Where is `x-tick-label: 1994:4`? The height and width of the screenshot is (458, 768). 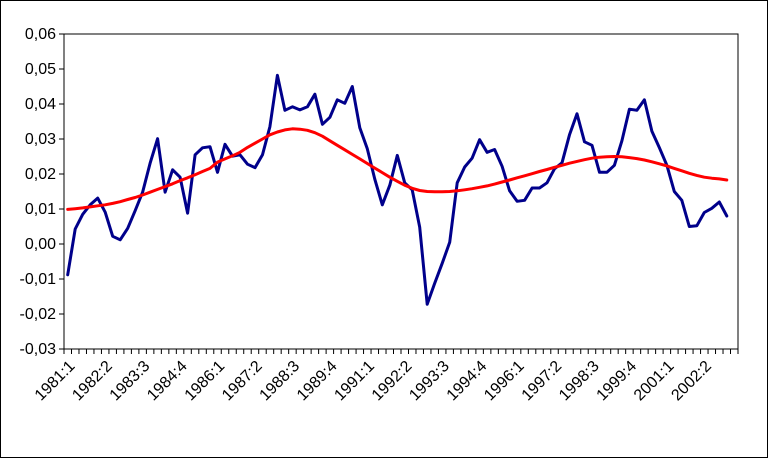
x-tick-label: 1994:4 is located at coordinates (467, 381).